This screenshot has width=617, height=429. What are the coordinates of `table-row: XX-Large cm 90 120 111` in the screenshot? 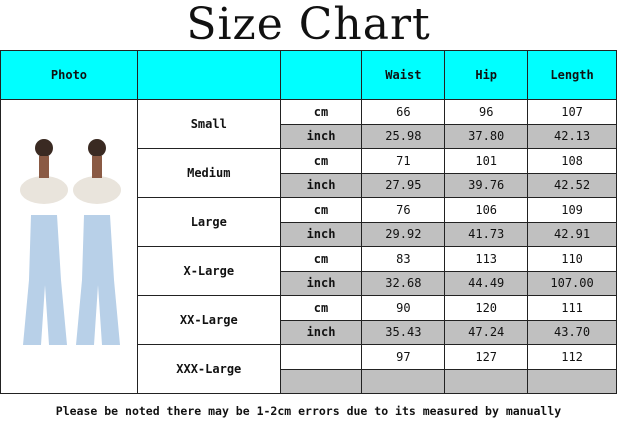 It's located at (309, 320).